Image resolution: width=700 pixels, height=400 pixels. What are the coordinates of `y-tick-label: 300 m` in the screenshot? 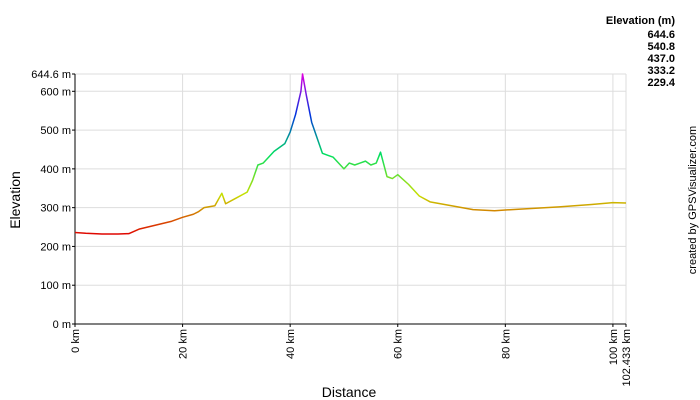 It's located at (55, 209).